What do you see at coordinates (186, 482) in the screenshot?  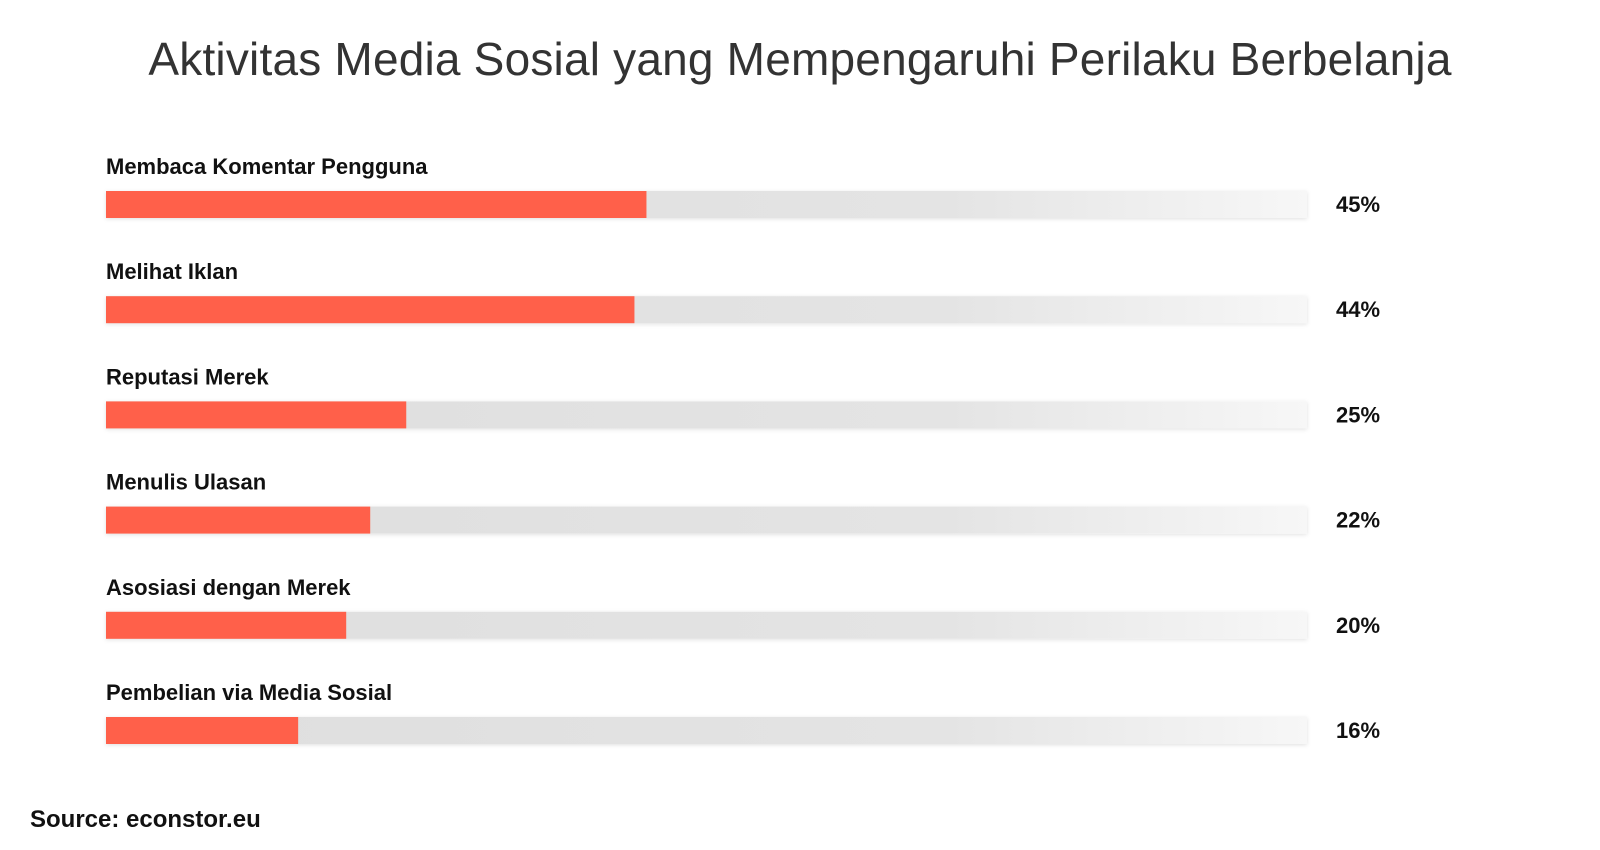 I see `category-label: Menulis Ulasan` at bounding box center [186, 482].